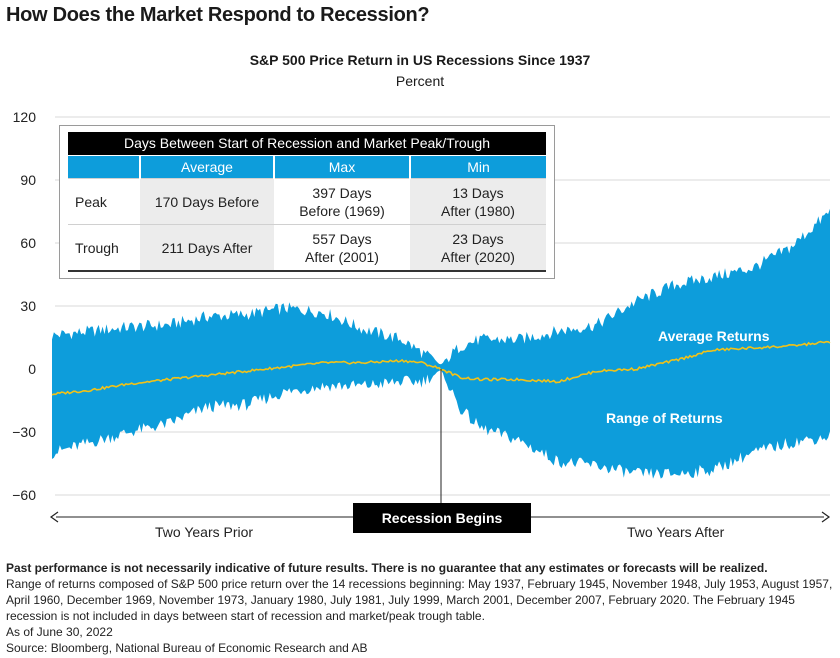  I want to click on y-axis-ticks: 120 90 60 30 0 −30 −60, so click(24, 306).